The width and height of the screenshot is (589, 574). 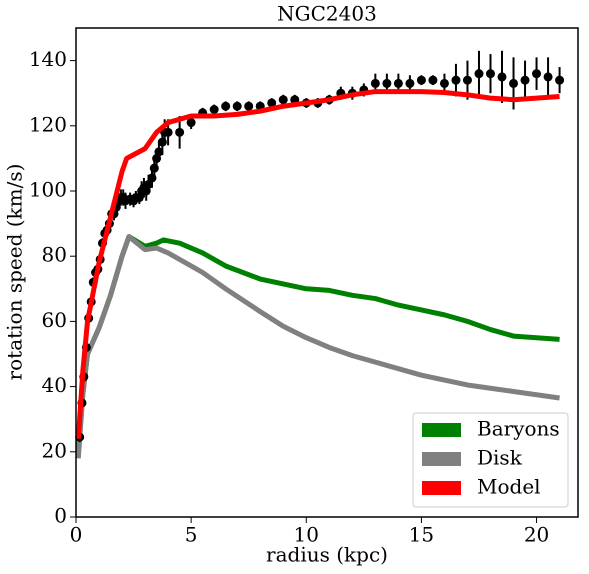 I want to click on y-tick-label: 40, so click(x=54, y=385).